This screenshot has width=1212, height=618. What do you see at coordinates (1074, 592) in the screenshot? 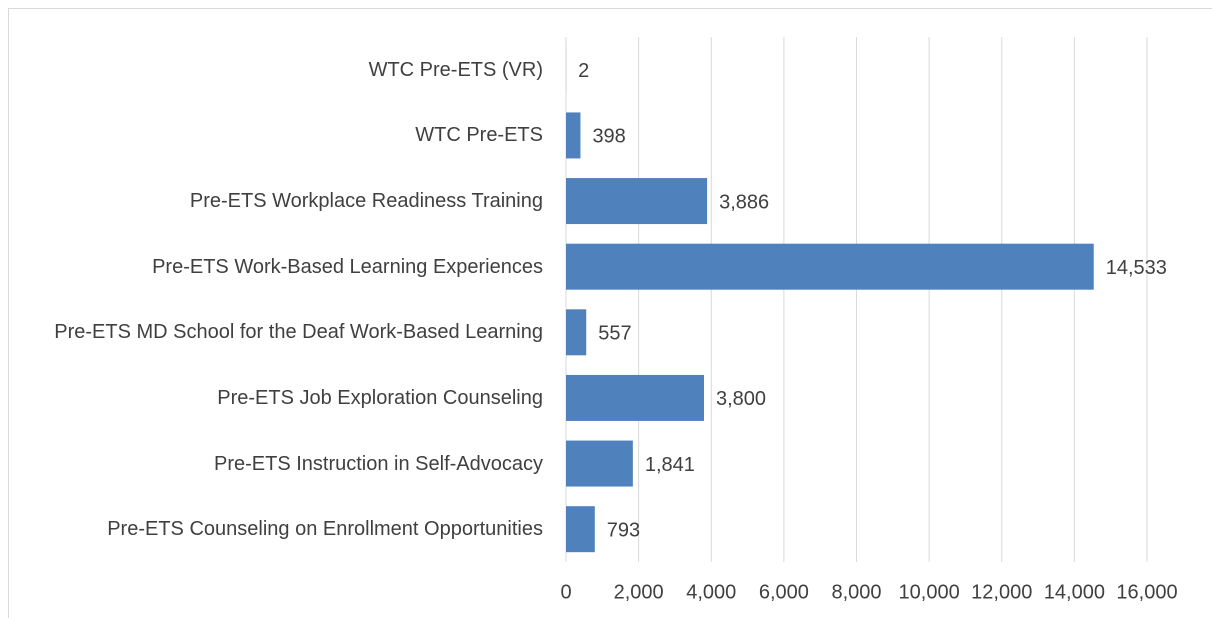
I see `x-tick-label: 14,000` at bounding box center [1074, 592].